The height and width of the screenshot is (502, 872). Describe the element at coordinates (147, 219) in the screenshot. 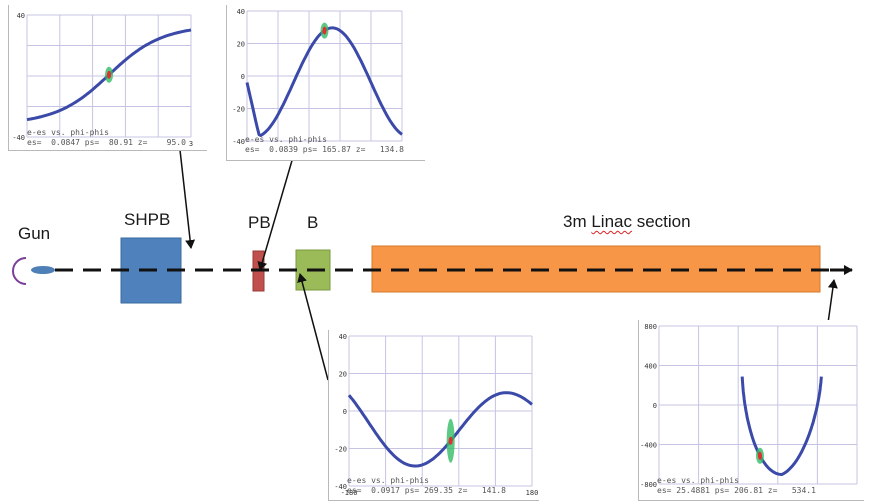

I see `shpb-label: SHPB` at that location.